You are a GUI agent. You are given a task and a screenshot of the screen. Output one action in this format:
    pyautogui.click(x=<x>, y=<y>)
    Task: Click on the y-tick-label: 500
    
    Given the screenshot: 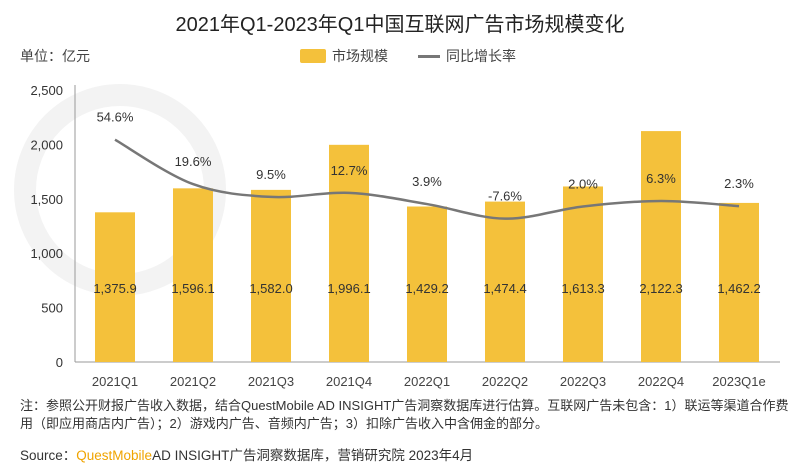 What is the action you would take?
    pyautogui.click(x=52, y=308)
    